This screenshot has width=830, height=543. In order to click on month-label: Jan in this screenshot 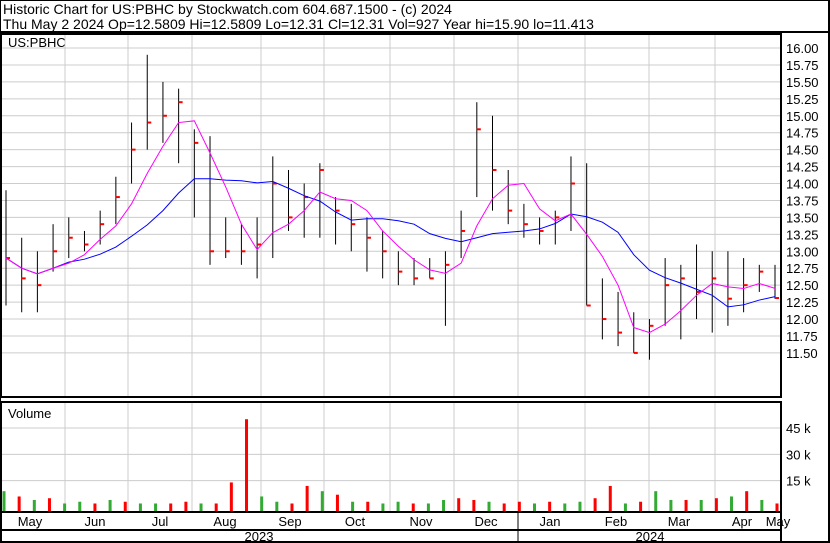, I will do `click(550, 521)`.